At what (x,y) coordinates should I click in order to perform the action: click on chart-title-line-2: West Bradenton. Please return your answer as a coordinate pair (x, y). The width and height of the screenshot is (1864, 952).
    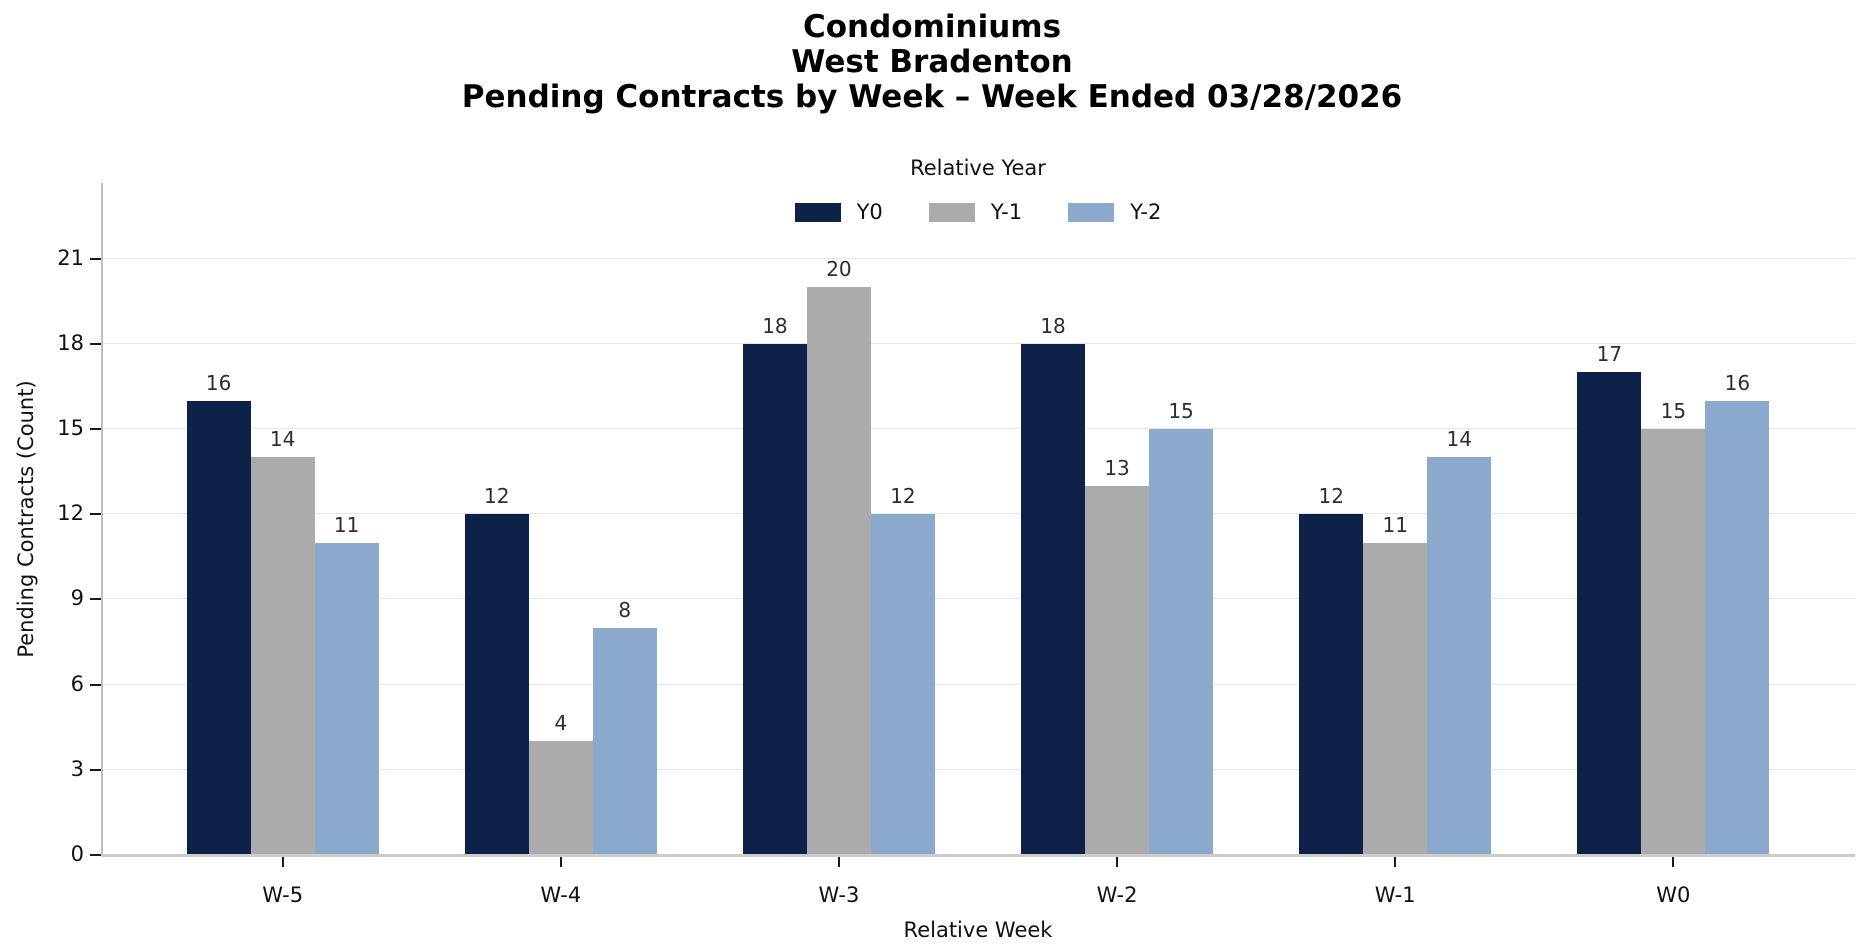
    Looking at the image, I should click on (932, 62).